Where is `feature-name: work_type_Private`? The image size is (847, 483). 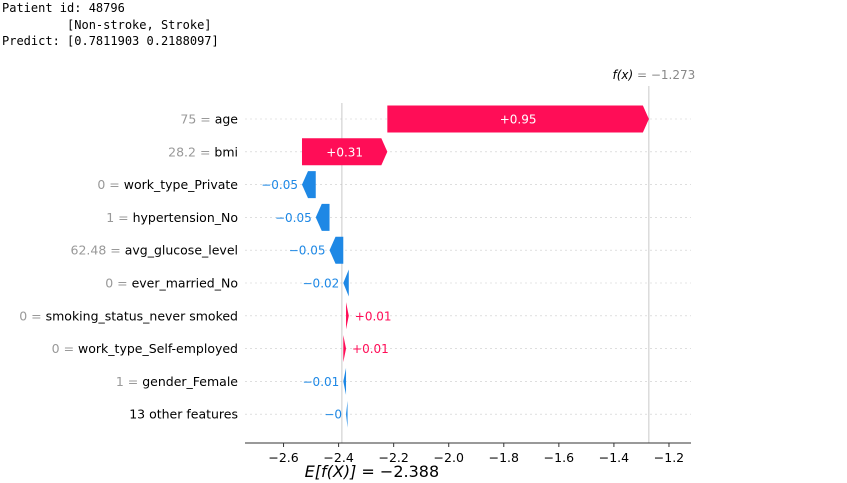
feature-name: work_type_Private is located at coordinates (181, 184).